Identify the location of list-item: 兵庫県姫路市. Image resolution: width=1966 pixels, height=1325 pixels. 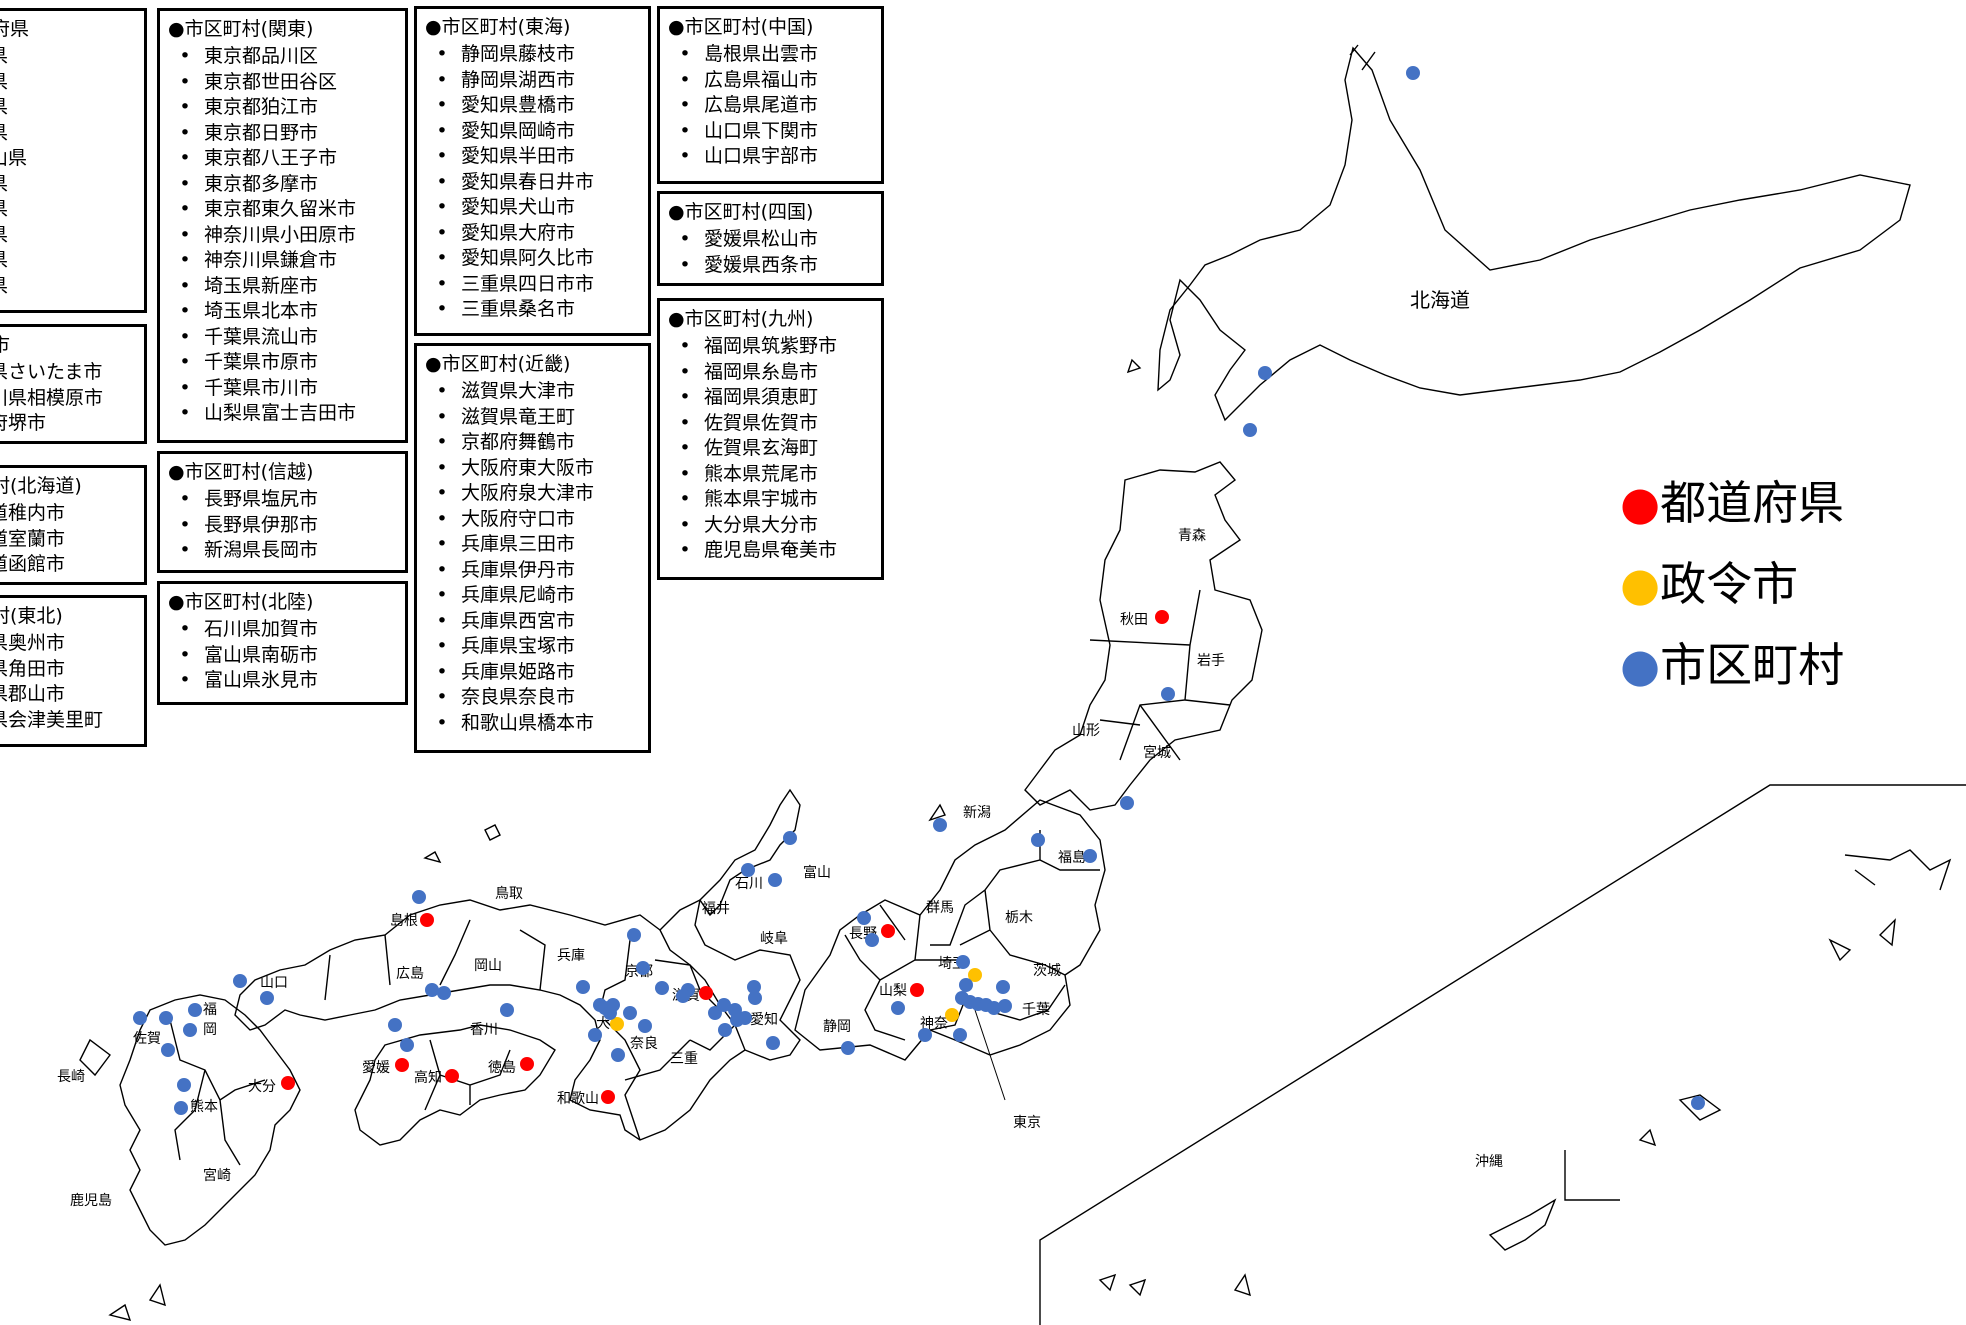
(532, 673).